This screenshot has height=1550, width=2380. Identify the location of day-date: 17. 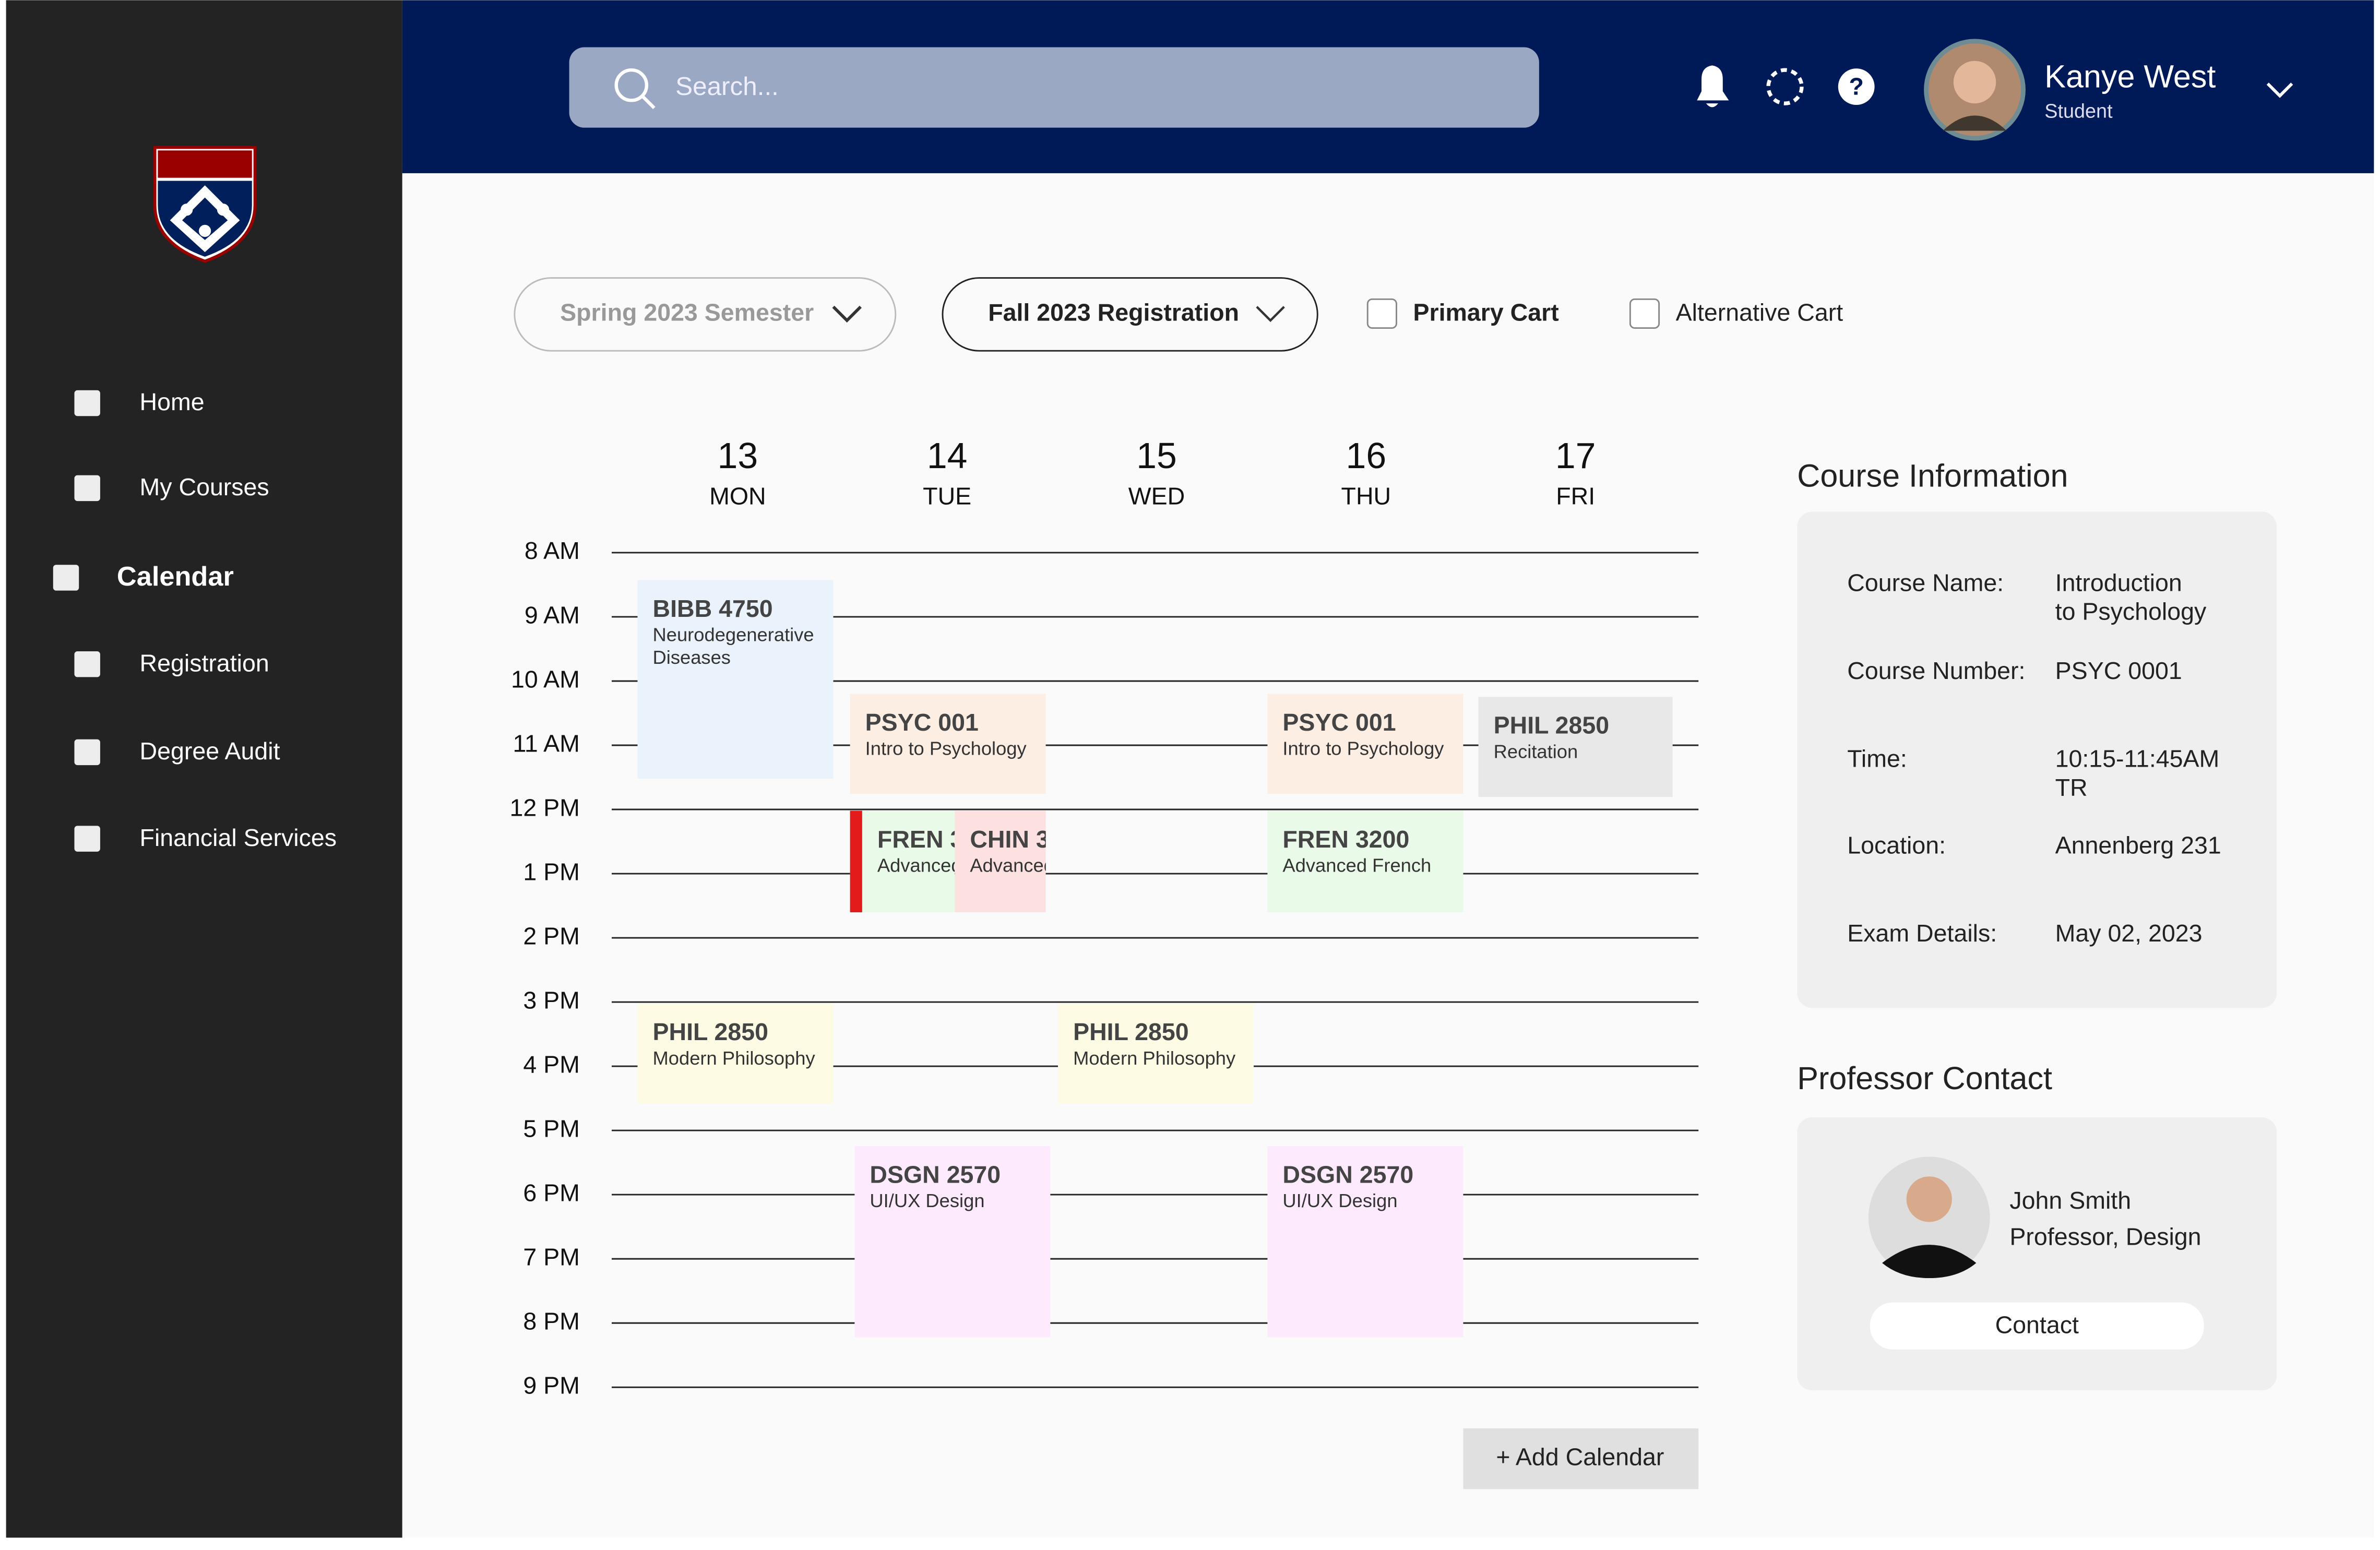
(1575, 455).